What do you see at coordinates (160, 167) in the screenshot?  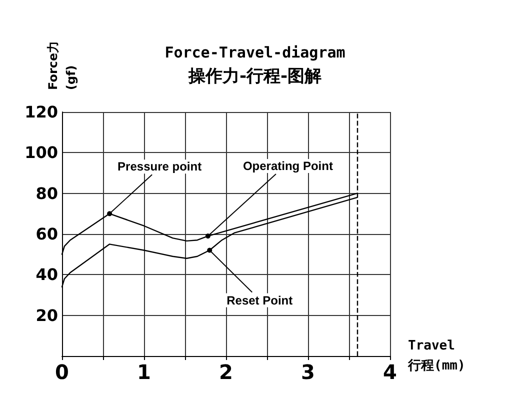 I see `annotation: Pressure point` at bounding box center [160, 167].